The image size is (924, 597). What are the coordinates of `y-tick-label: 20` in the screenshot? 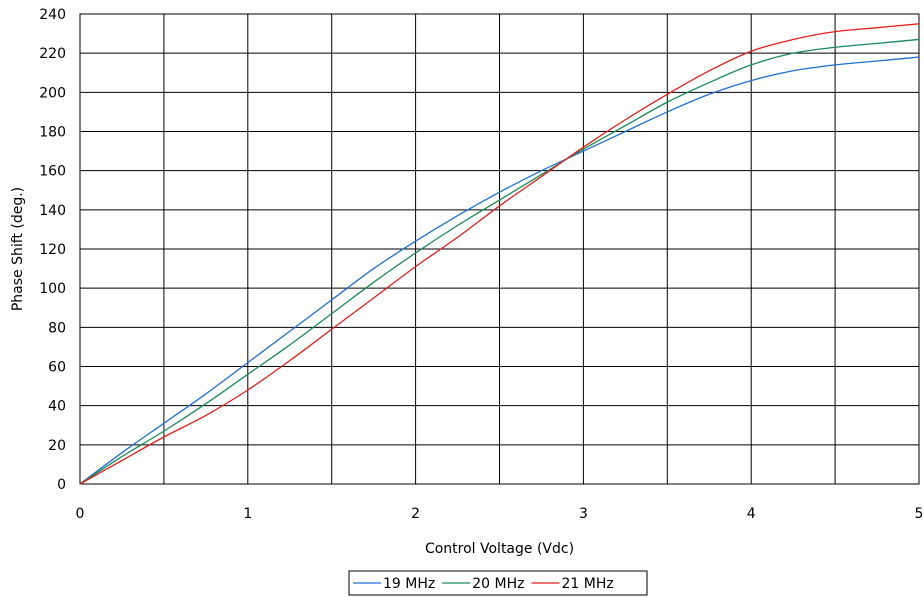 It's located at (57, 446).